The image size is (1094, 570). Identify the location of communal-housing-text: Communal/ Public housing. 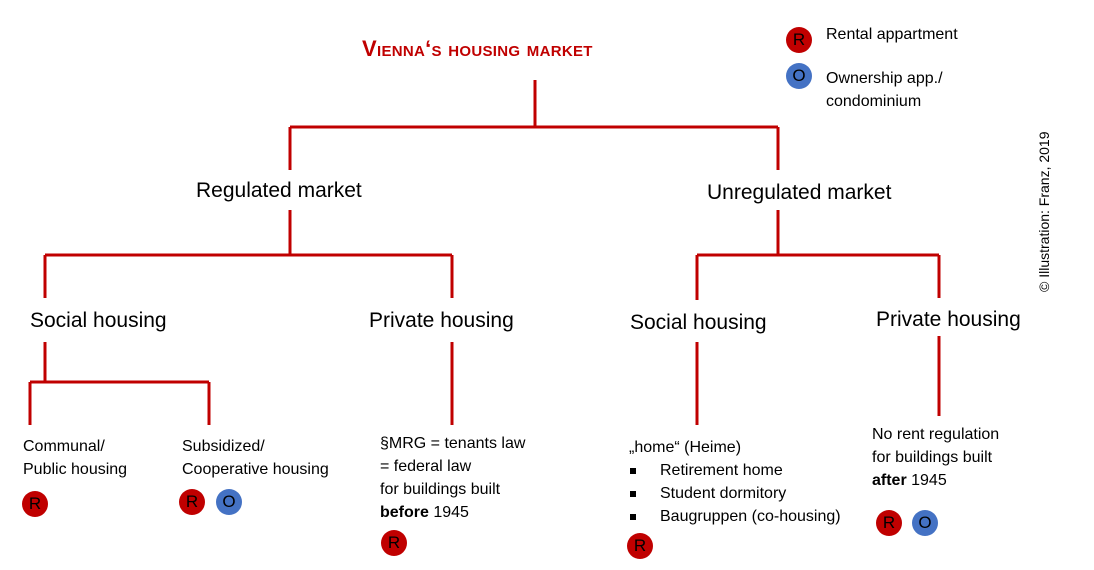
(75, 458).